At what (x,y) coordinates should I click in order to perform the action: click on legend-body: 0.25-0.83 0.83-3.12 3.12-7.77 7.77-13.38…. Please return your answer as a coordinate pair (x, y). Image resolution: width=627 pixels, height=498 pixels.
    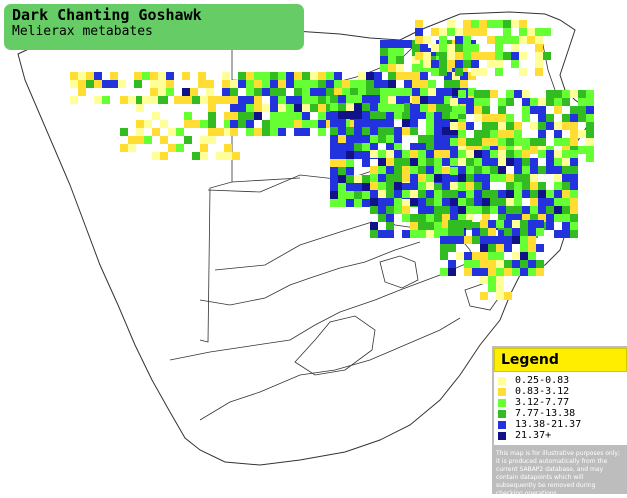
    Looking at the image, I should click on (560, 408).